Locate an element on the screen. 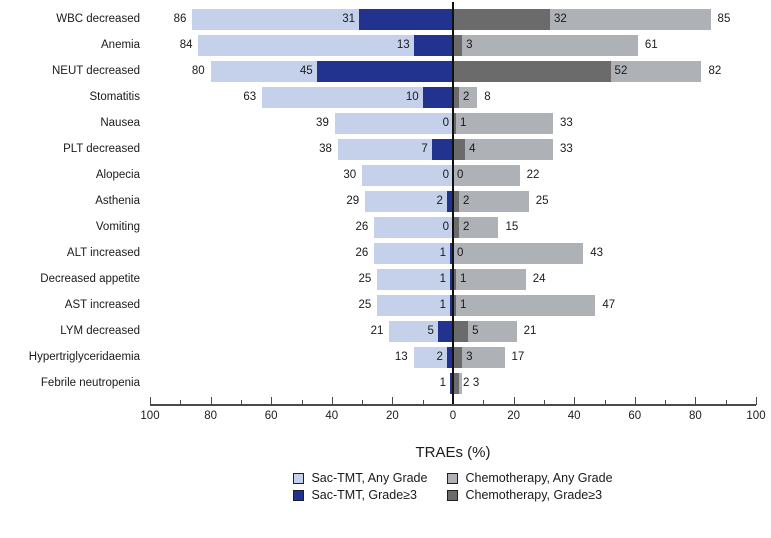 This screenshot has height=538, width=771. value-label-sac-any-grade: 86 is located at coordinates (180, 19).